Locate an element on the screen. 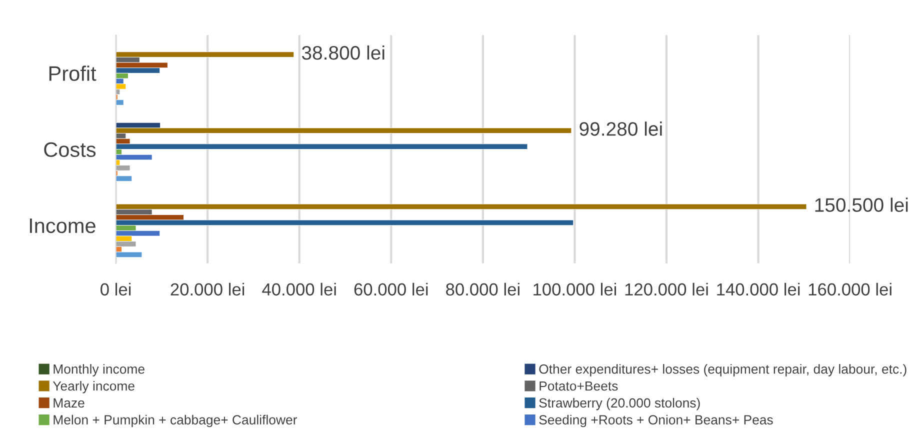  x-tick-label: 40.000 lei is located at coordinates (299, 289).